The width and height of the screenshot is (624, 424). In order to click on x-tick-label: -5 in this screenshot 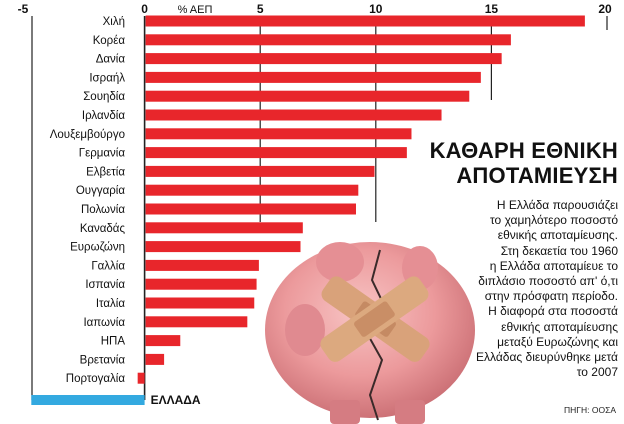, I will do `click(23, 9)`.